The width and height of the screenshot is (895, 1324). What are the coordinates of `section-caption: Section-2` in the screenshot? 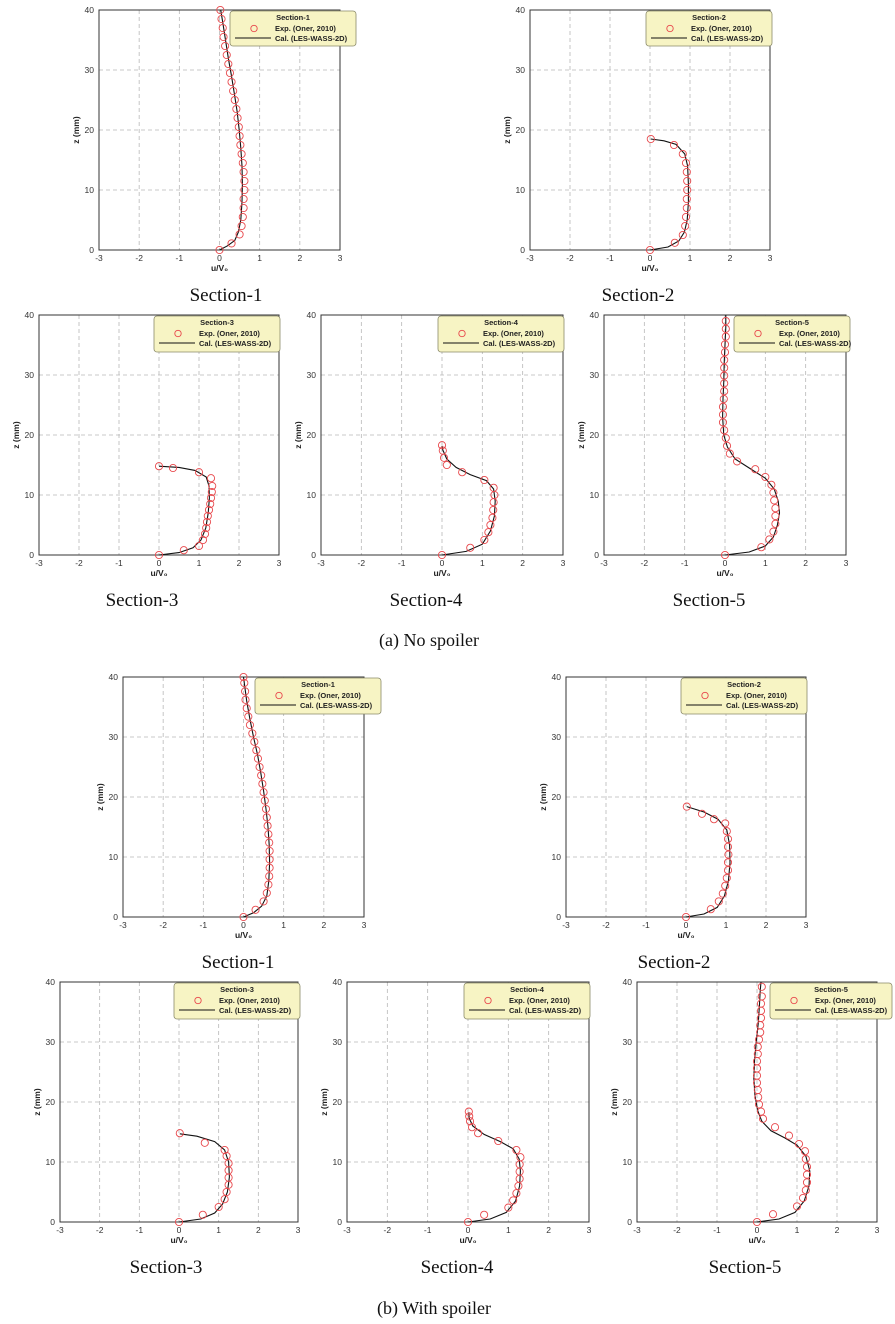 It's located at (638, 295).